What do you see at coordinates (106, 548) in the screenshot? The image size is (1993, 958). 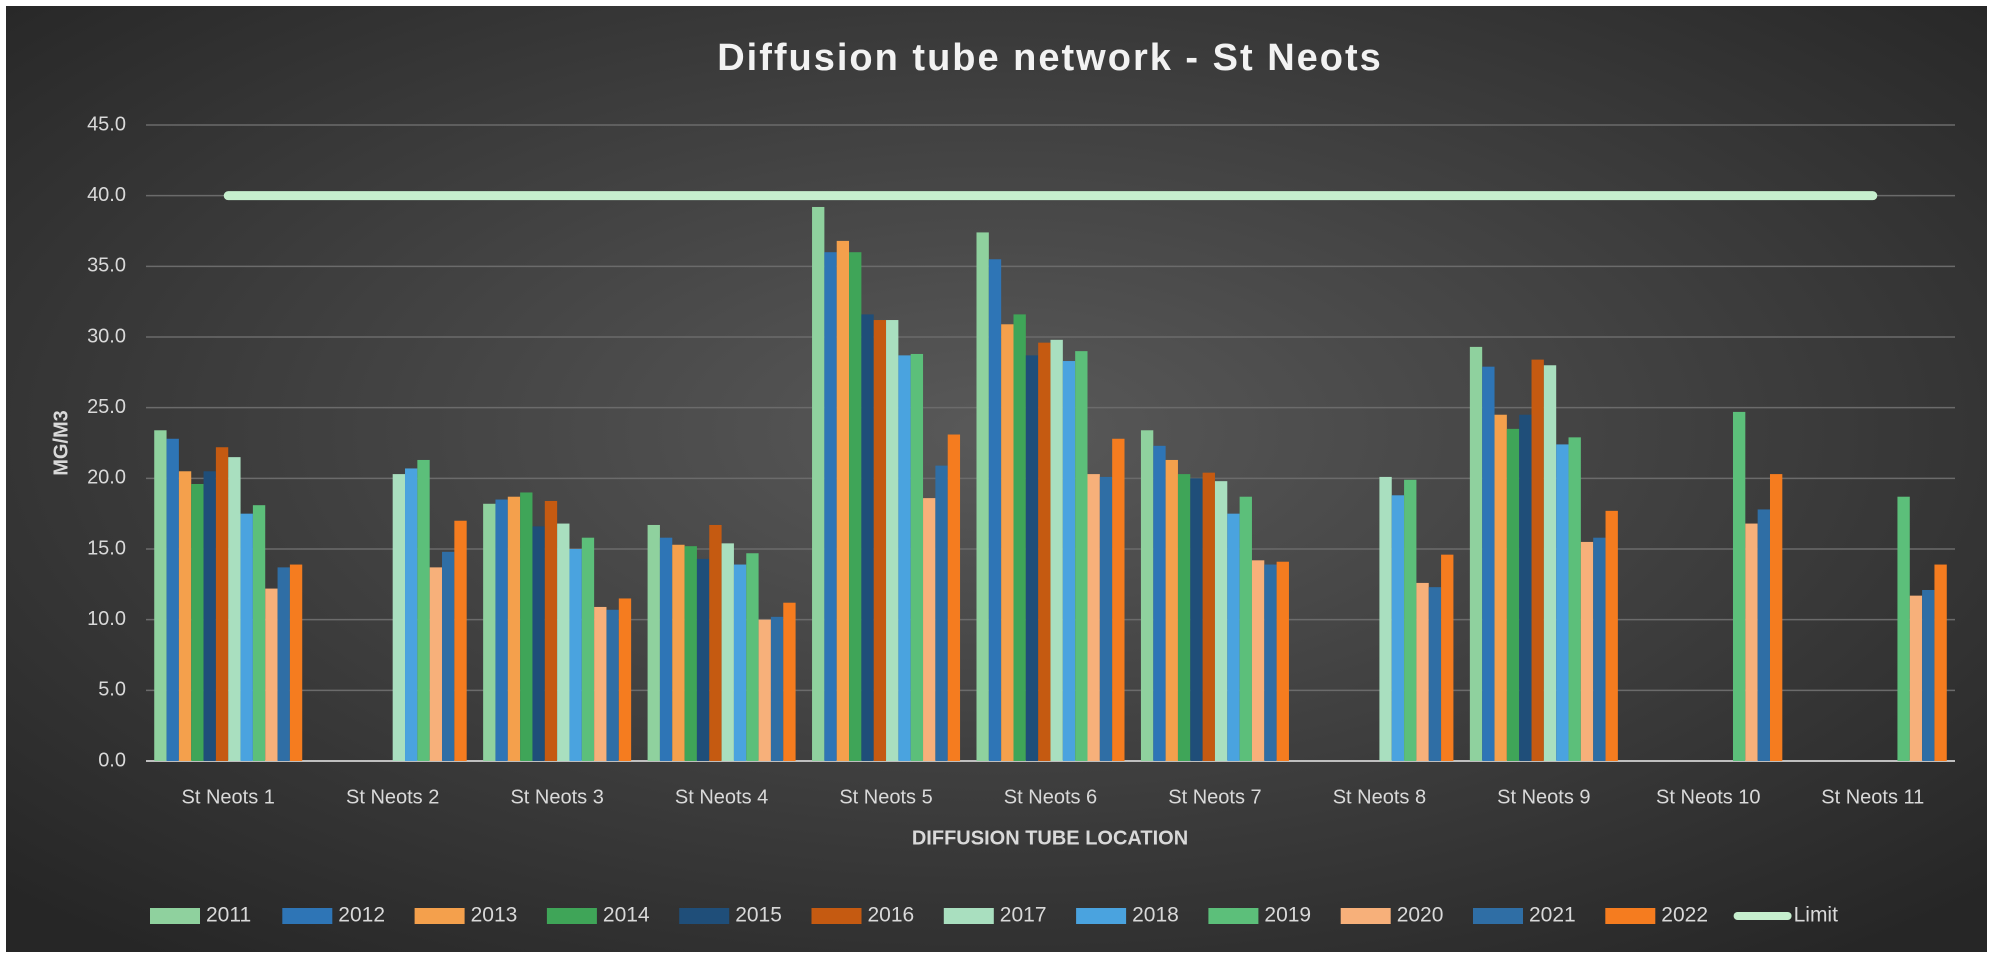 I see `y-tick-label: 15.0` at bounding box center [106, 548].